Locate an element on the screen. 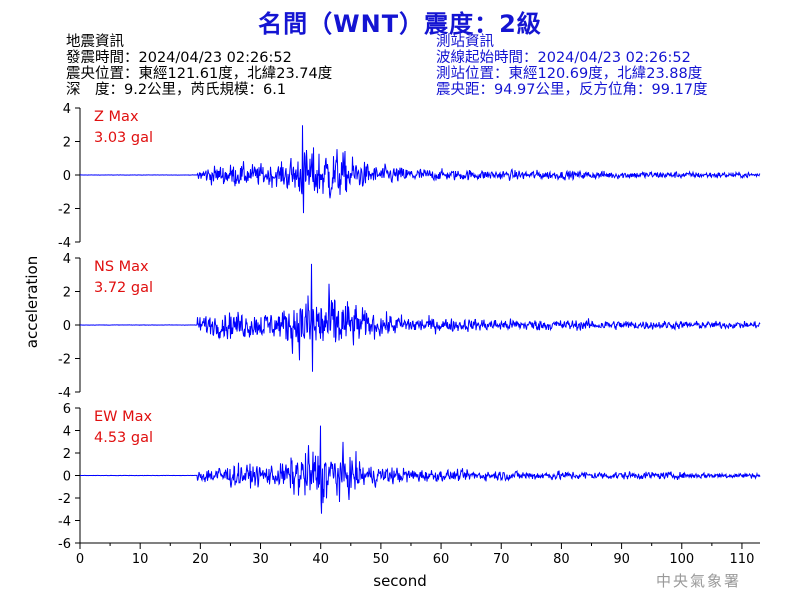 This screenshot has width=800, height=600. x-tick-label: 110 is located at coordinates (742, 559).